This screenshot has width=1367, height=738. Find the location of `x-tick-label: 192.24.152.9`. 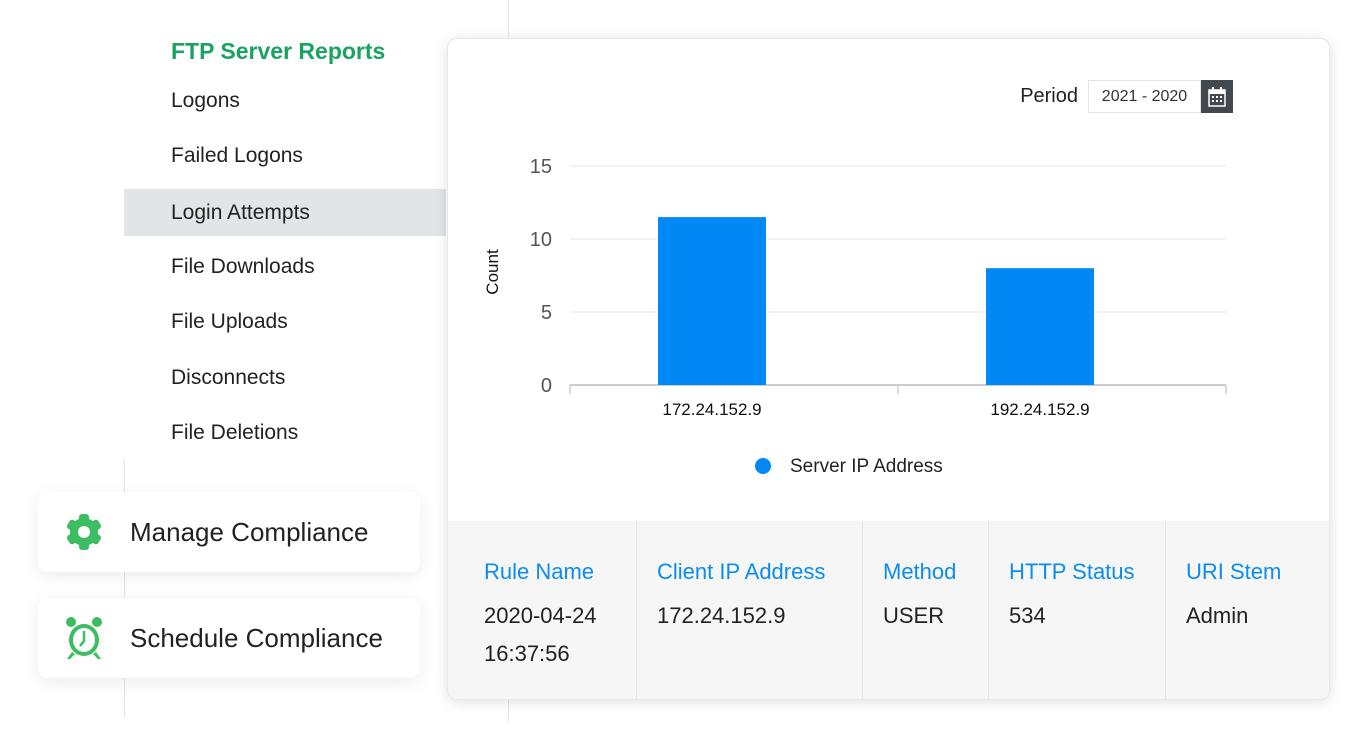

x-tick-label: 192.24.152.9 is located at coordinates (1039, 409).